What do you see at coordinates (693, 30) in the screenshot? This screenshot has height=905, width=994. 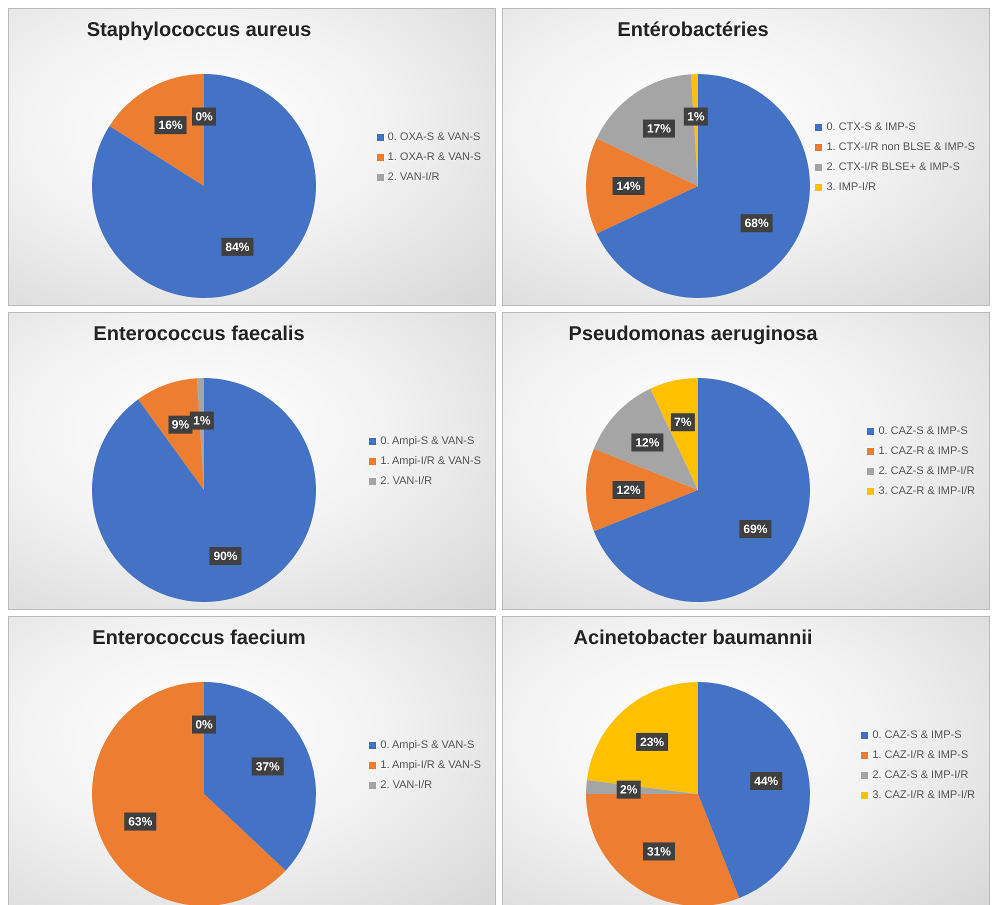 I see `chart-title: Entérobactéries` at bounding box center [693, 30].